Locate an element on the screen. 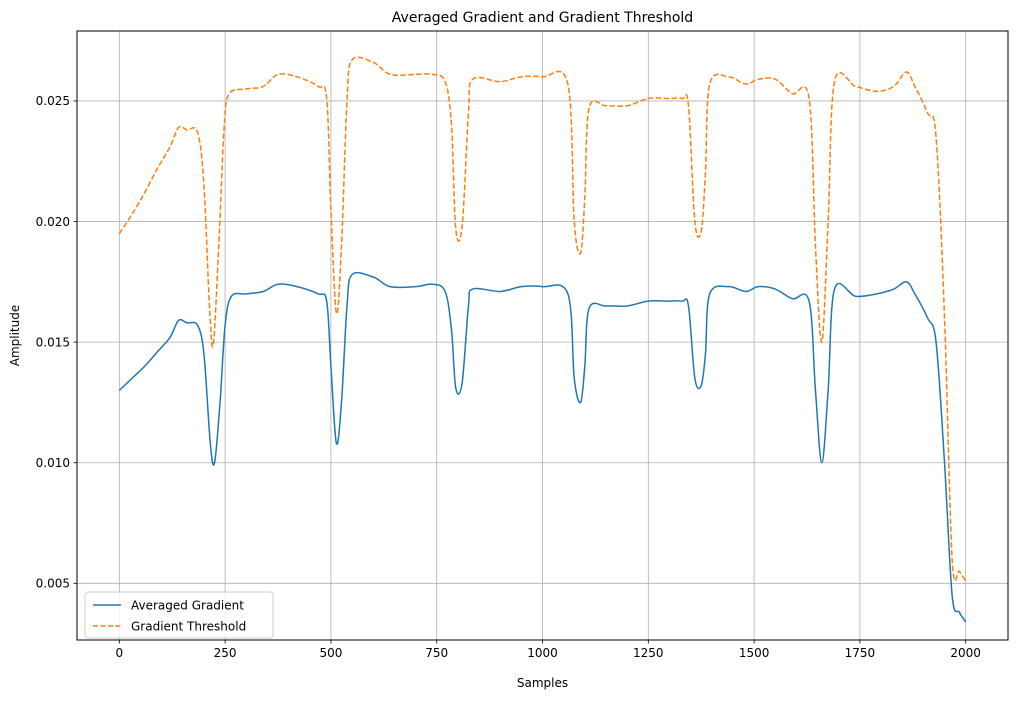 The height and width of the screenshot is (703, 1019). x-tick-label: 1750 is located at coordinates (860, 653).